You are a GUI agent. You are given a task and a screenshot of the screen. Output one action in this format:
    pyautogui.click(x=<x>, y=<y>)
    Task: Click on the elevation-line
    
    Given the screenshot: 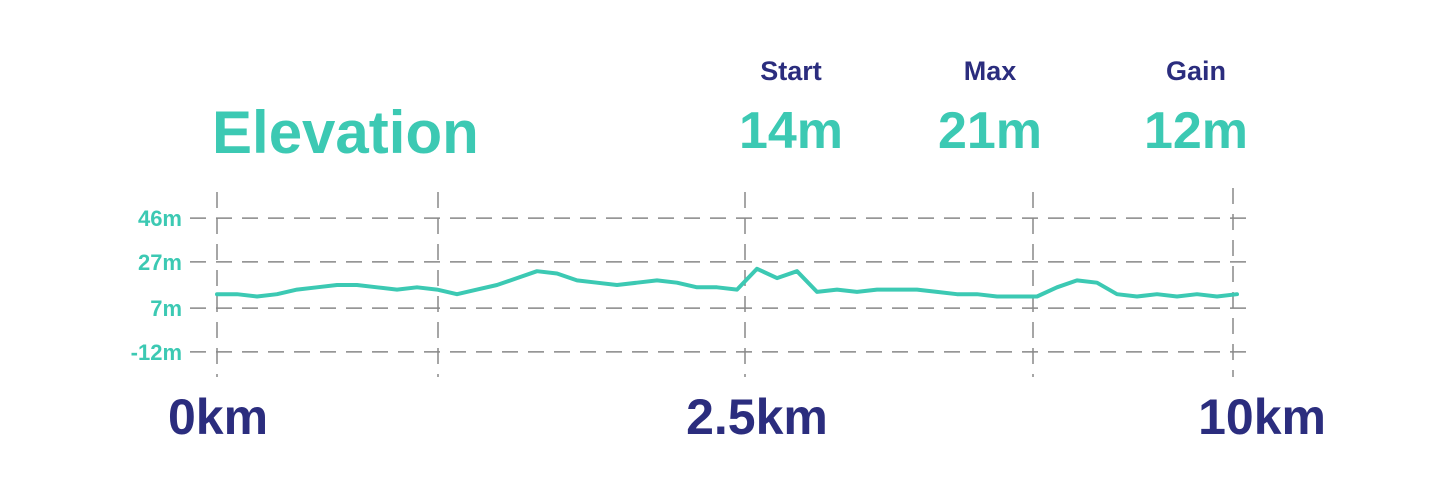 What is the action you would take?
    pyautogui.click(x=727, y=282)
    